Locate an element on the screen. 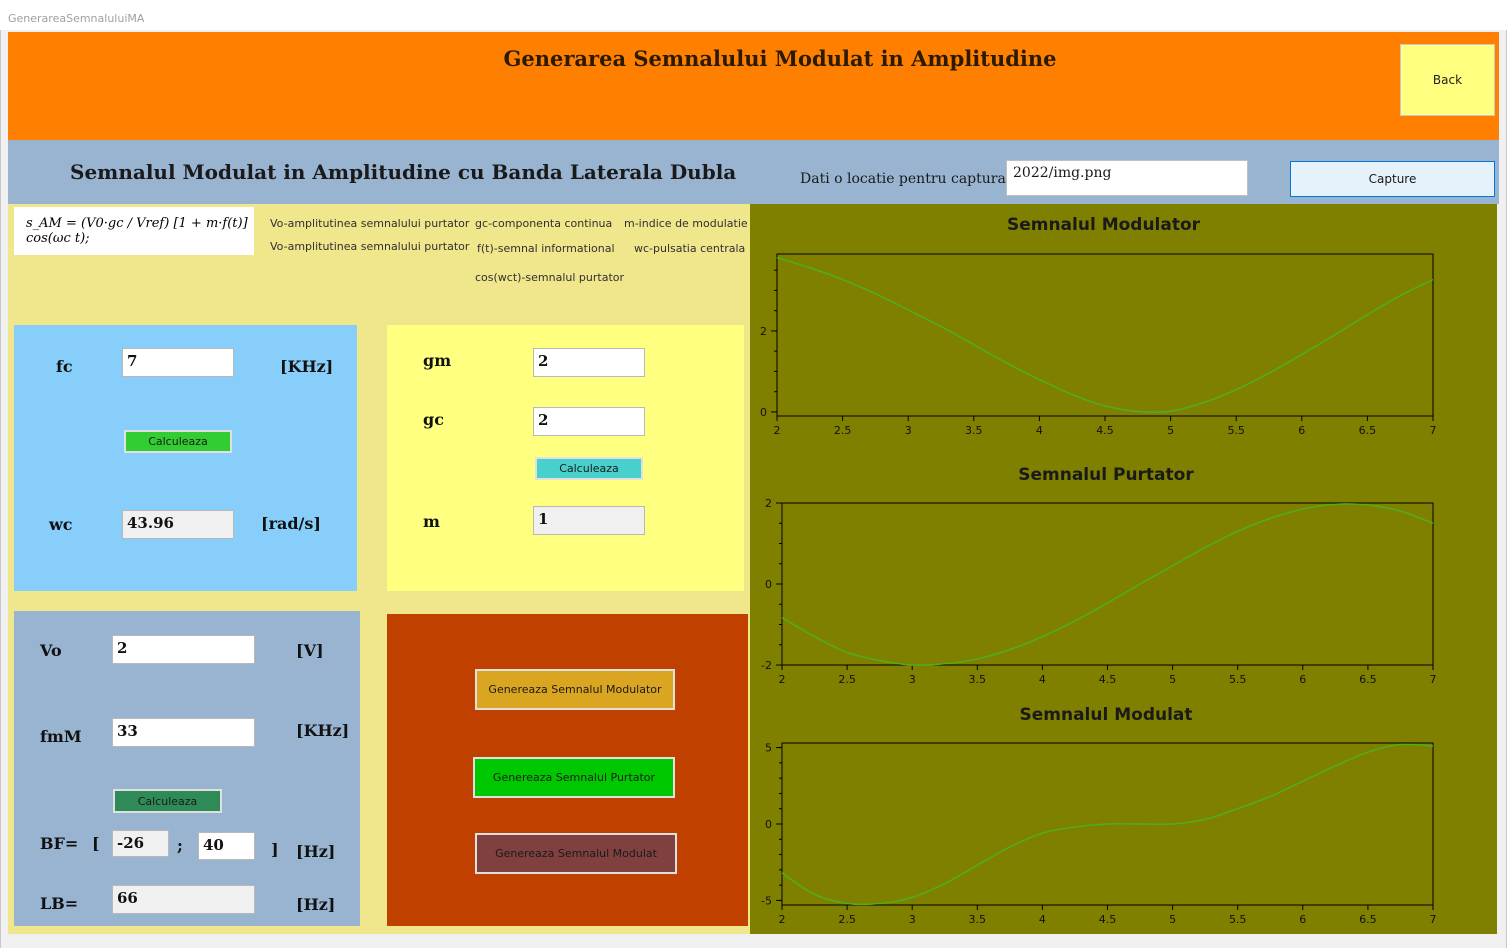  wc-unit: [rad/s] is located at coordinates (291, 523).